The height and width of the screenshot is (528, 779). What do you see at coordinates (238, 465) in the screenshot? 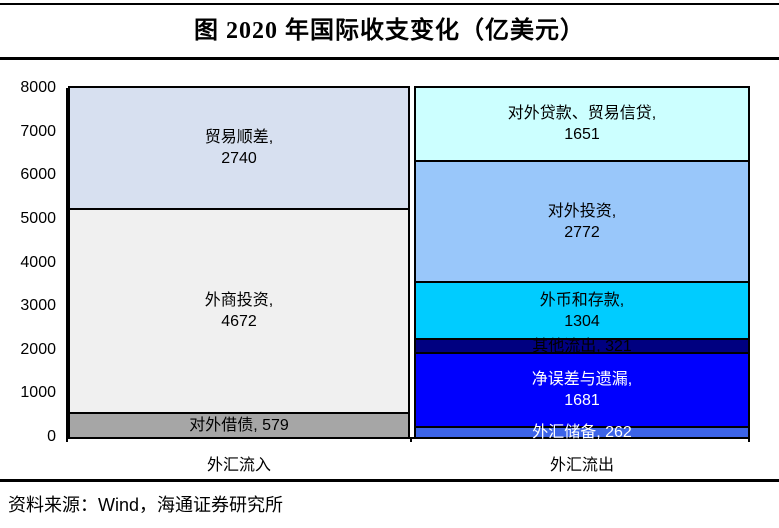
I see `category-label-fx-inflow: 外汇流入` at bounding box center [238, 465].